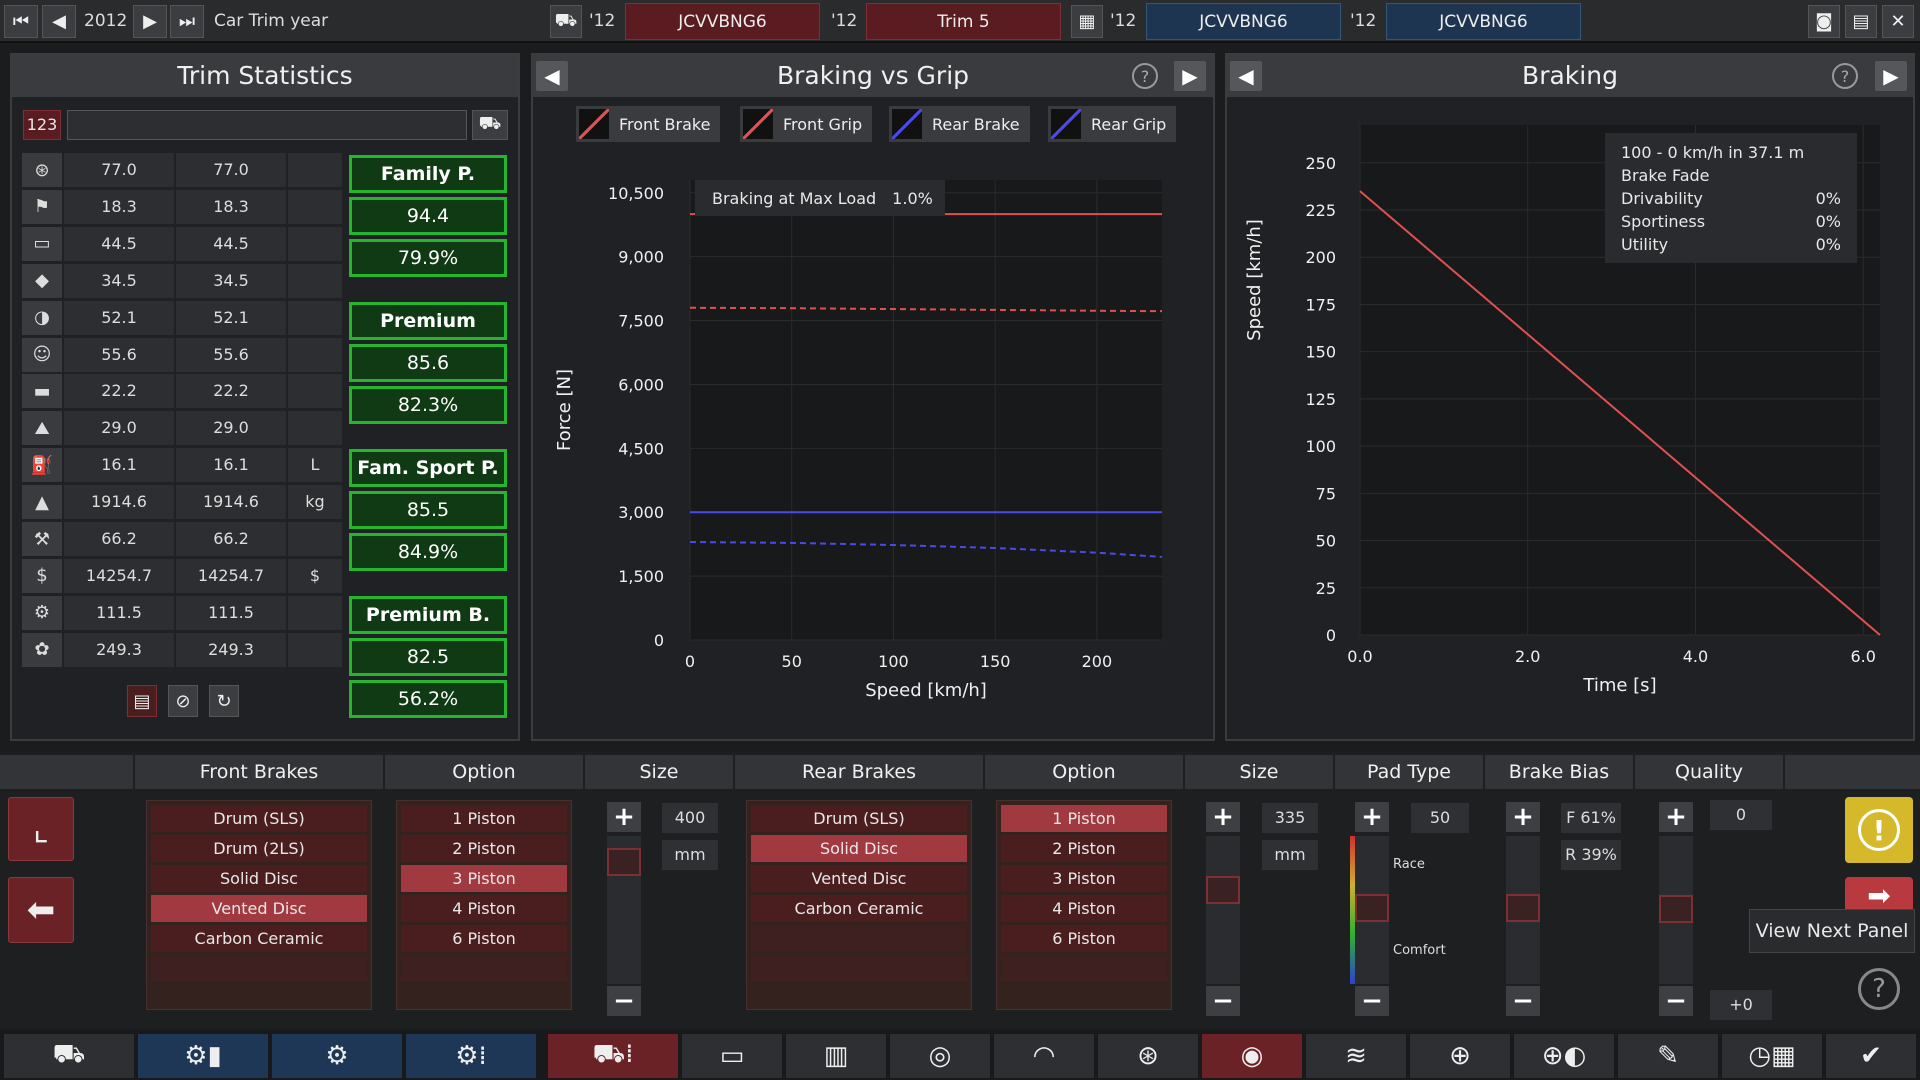 The image size is (1920, 1080). Describe the element at coordinates (1372, 1001) in the screenshot. I see `pad-type-minus: −` at that location.